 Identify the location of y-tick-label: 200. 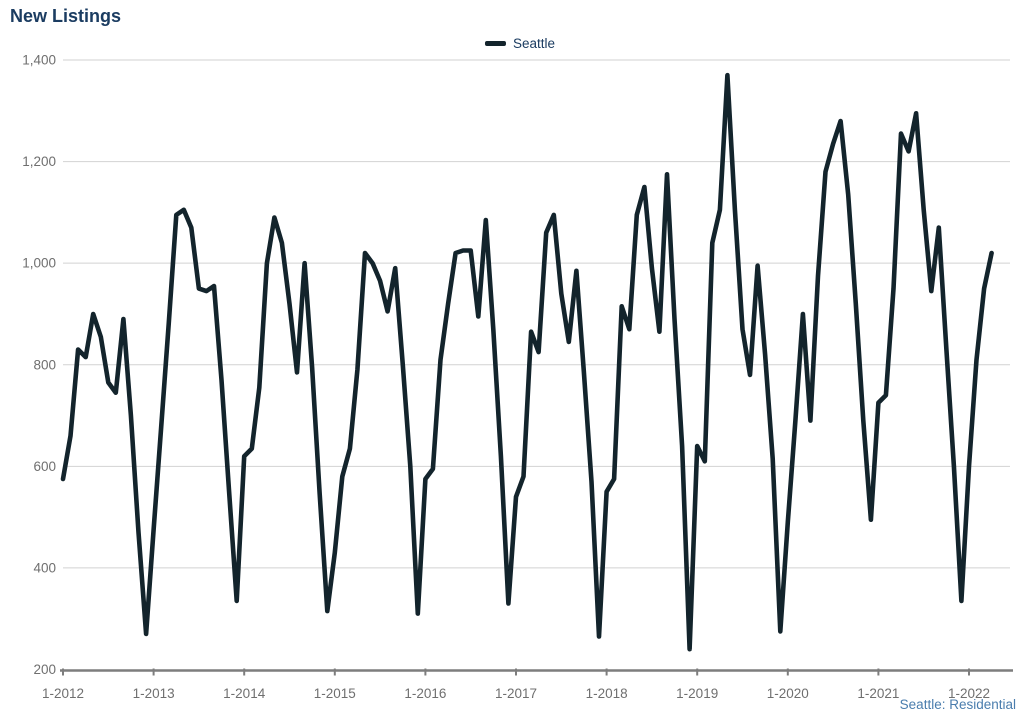
(44, 669).